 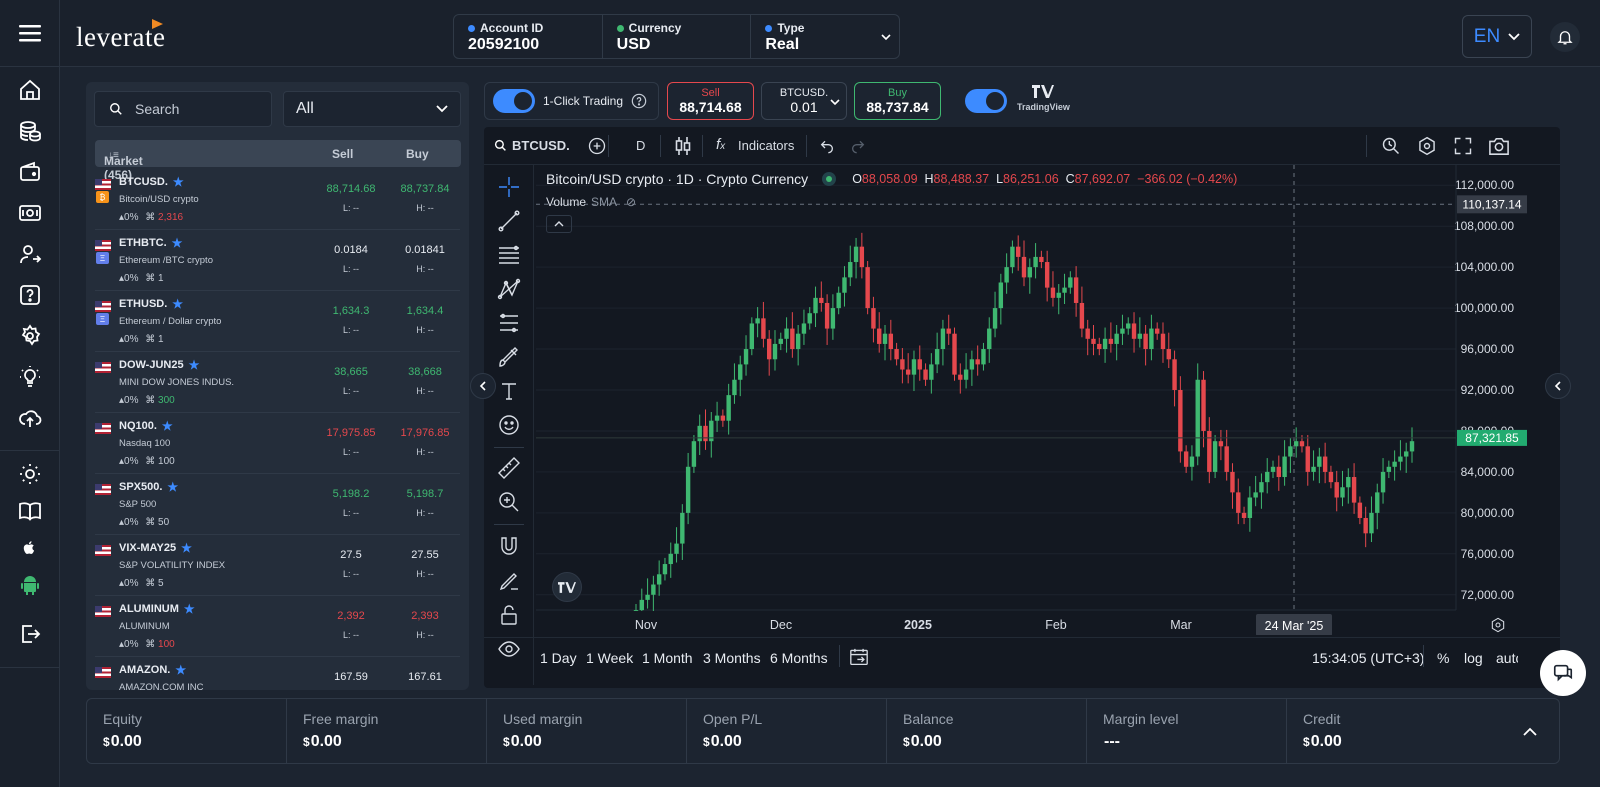 I want to click on buy-price-cell: 0.01841, so click(x=425, y=250).